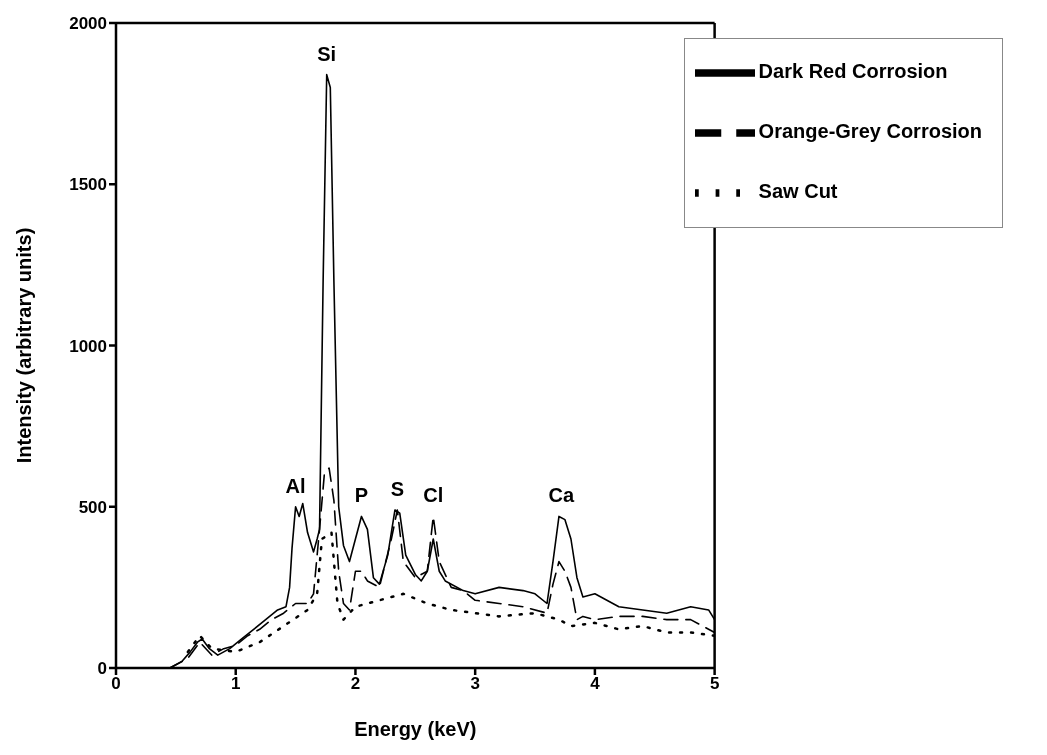 The height and width of the screenshot is (755, 1047). Describe the element at coordinates (327, 53) in the screenshot. I see `annotation: Si` at that location.